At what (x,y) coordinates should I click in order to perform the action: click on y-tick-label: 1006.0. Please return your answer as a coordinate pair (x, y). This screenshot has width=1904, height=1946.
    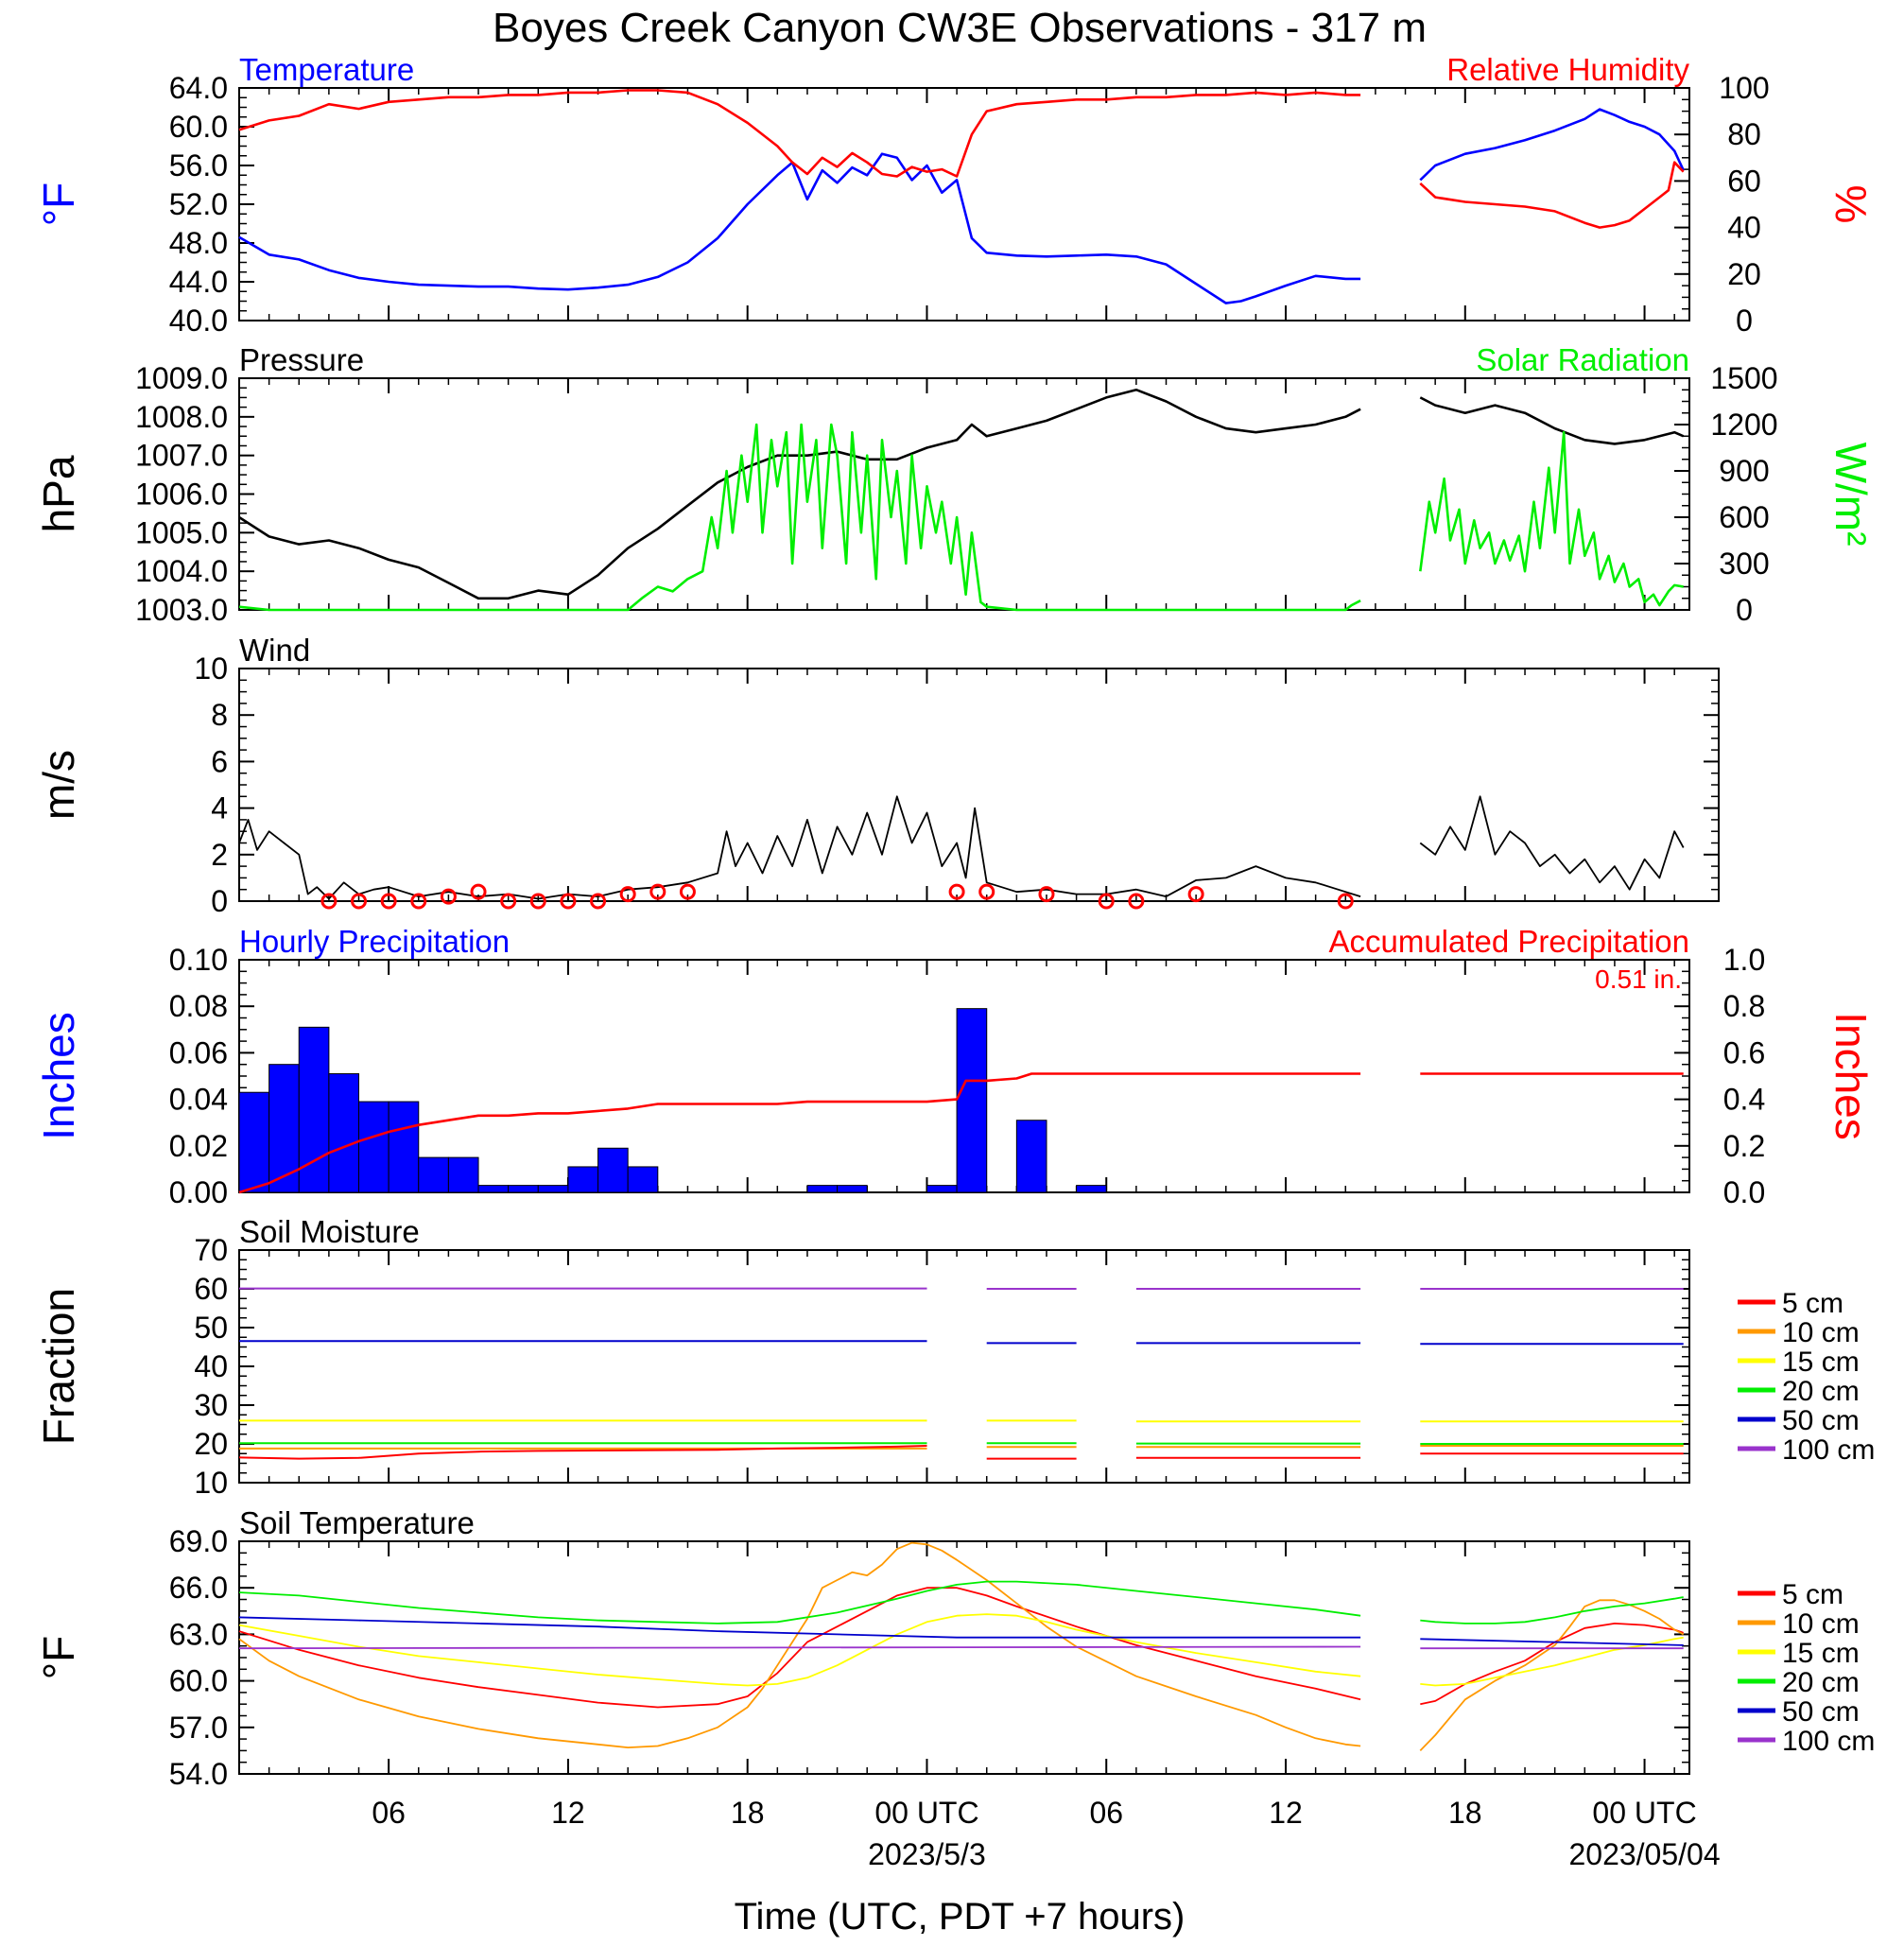
    Looking at the image, I should click on (181, 495).